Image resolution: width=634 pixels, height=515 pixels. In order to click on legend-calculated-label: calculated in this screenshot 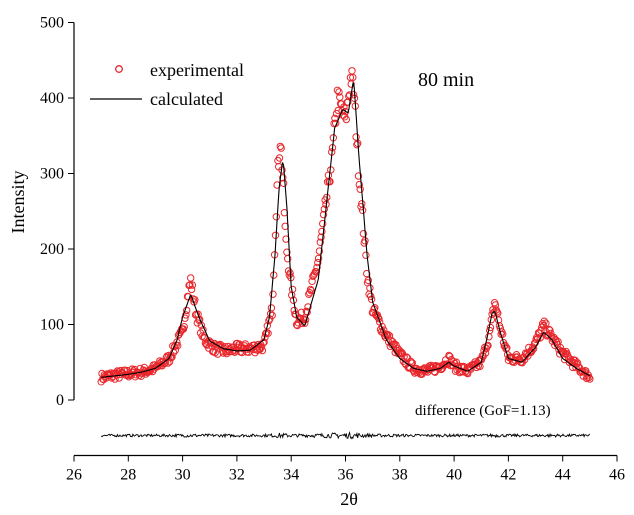, I will do `click(186, 99)`.